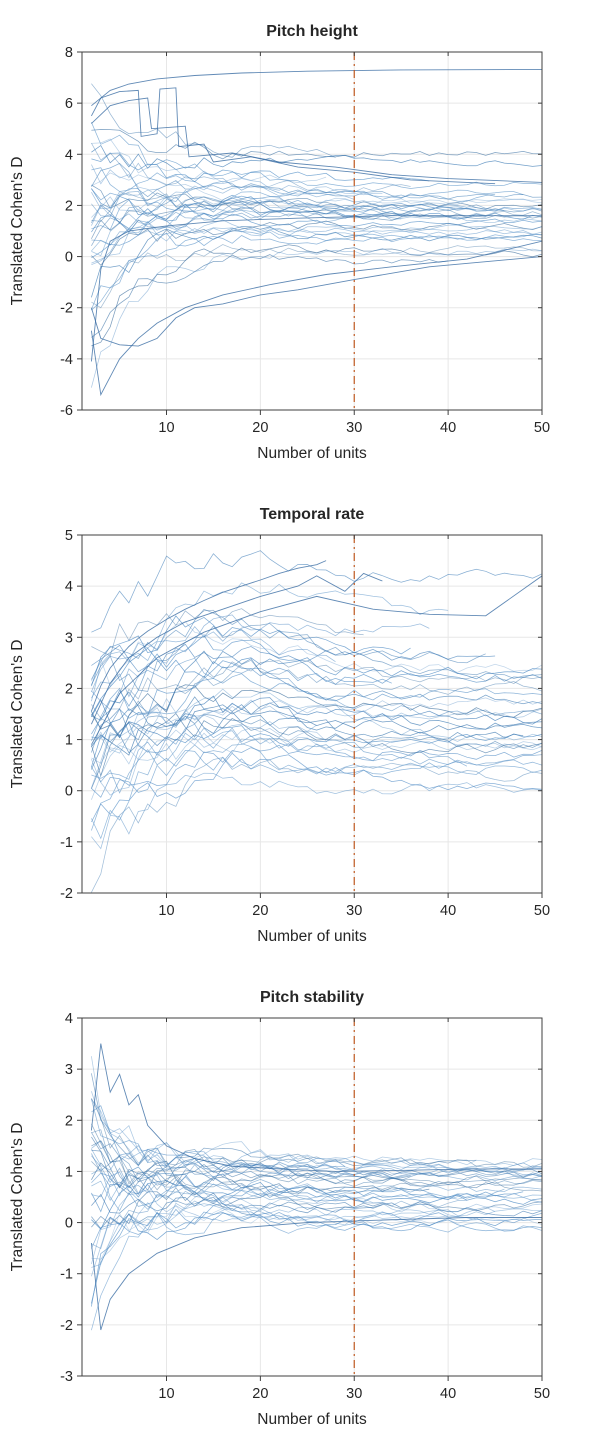 The height and width of the screenshot is (1450, 608). What do you see at coordinates (66, 360) in the screenshot?
I see `y-tick-label: -4` at bounding box center [66, 360].